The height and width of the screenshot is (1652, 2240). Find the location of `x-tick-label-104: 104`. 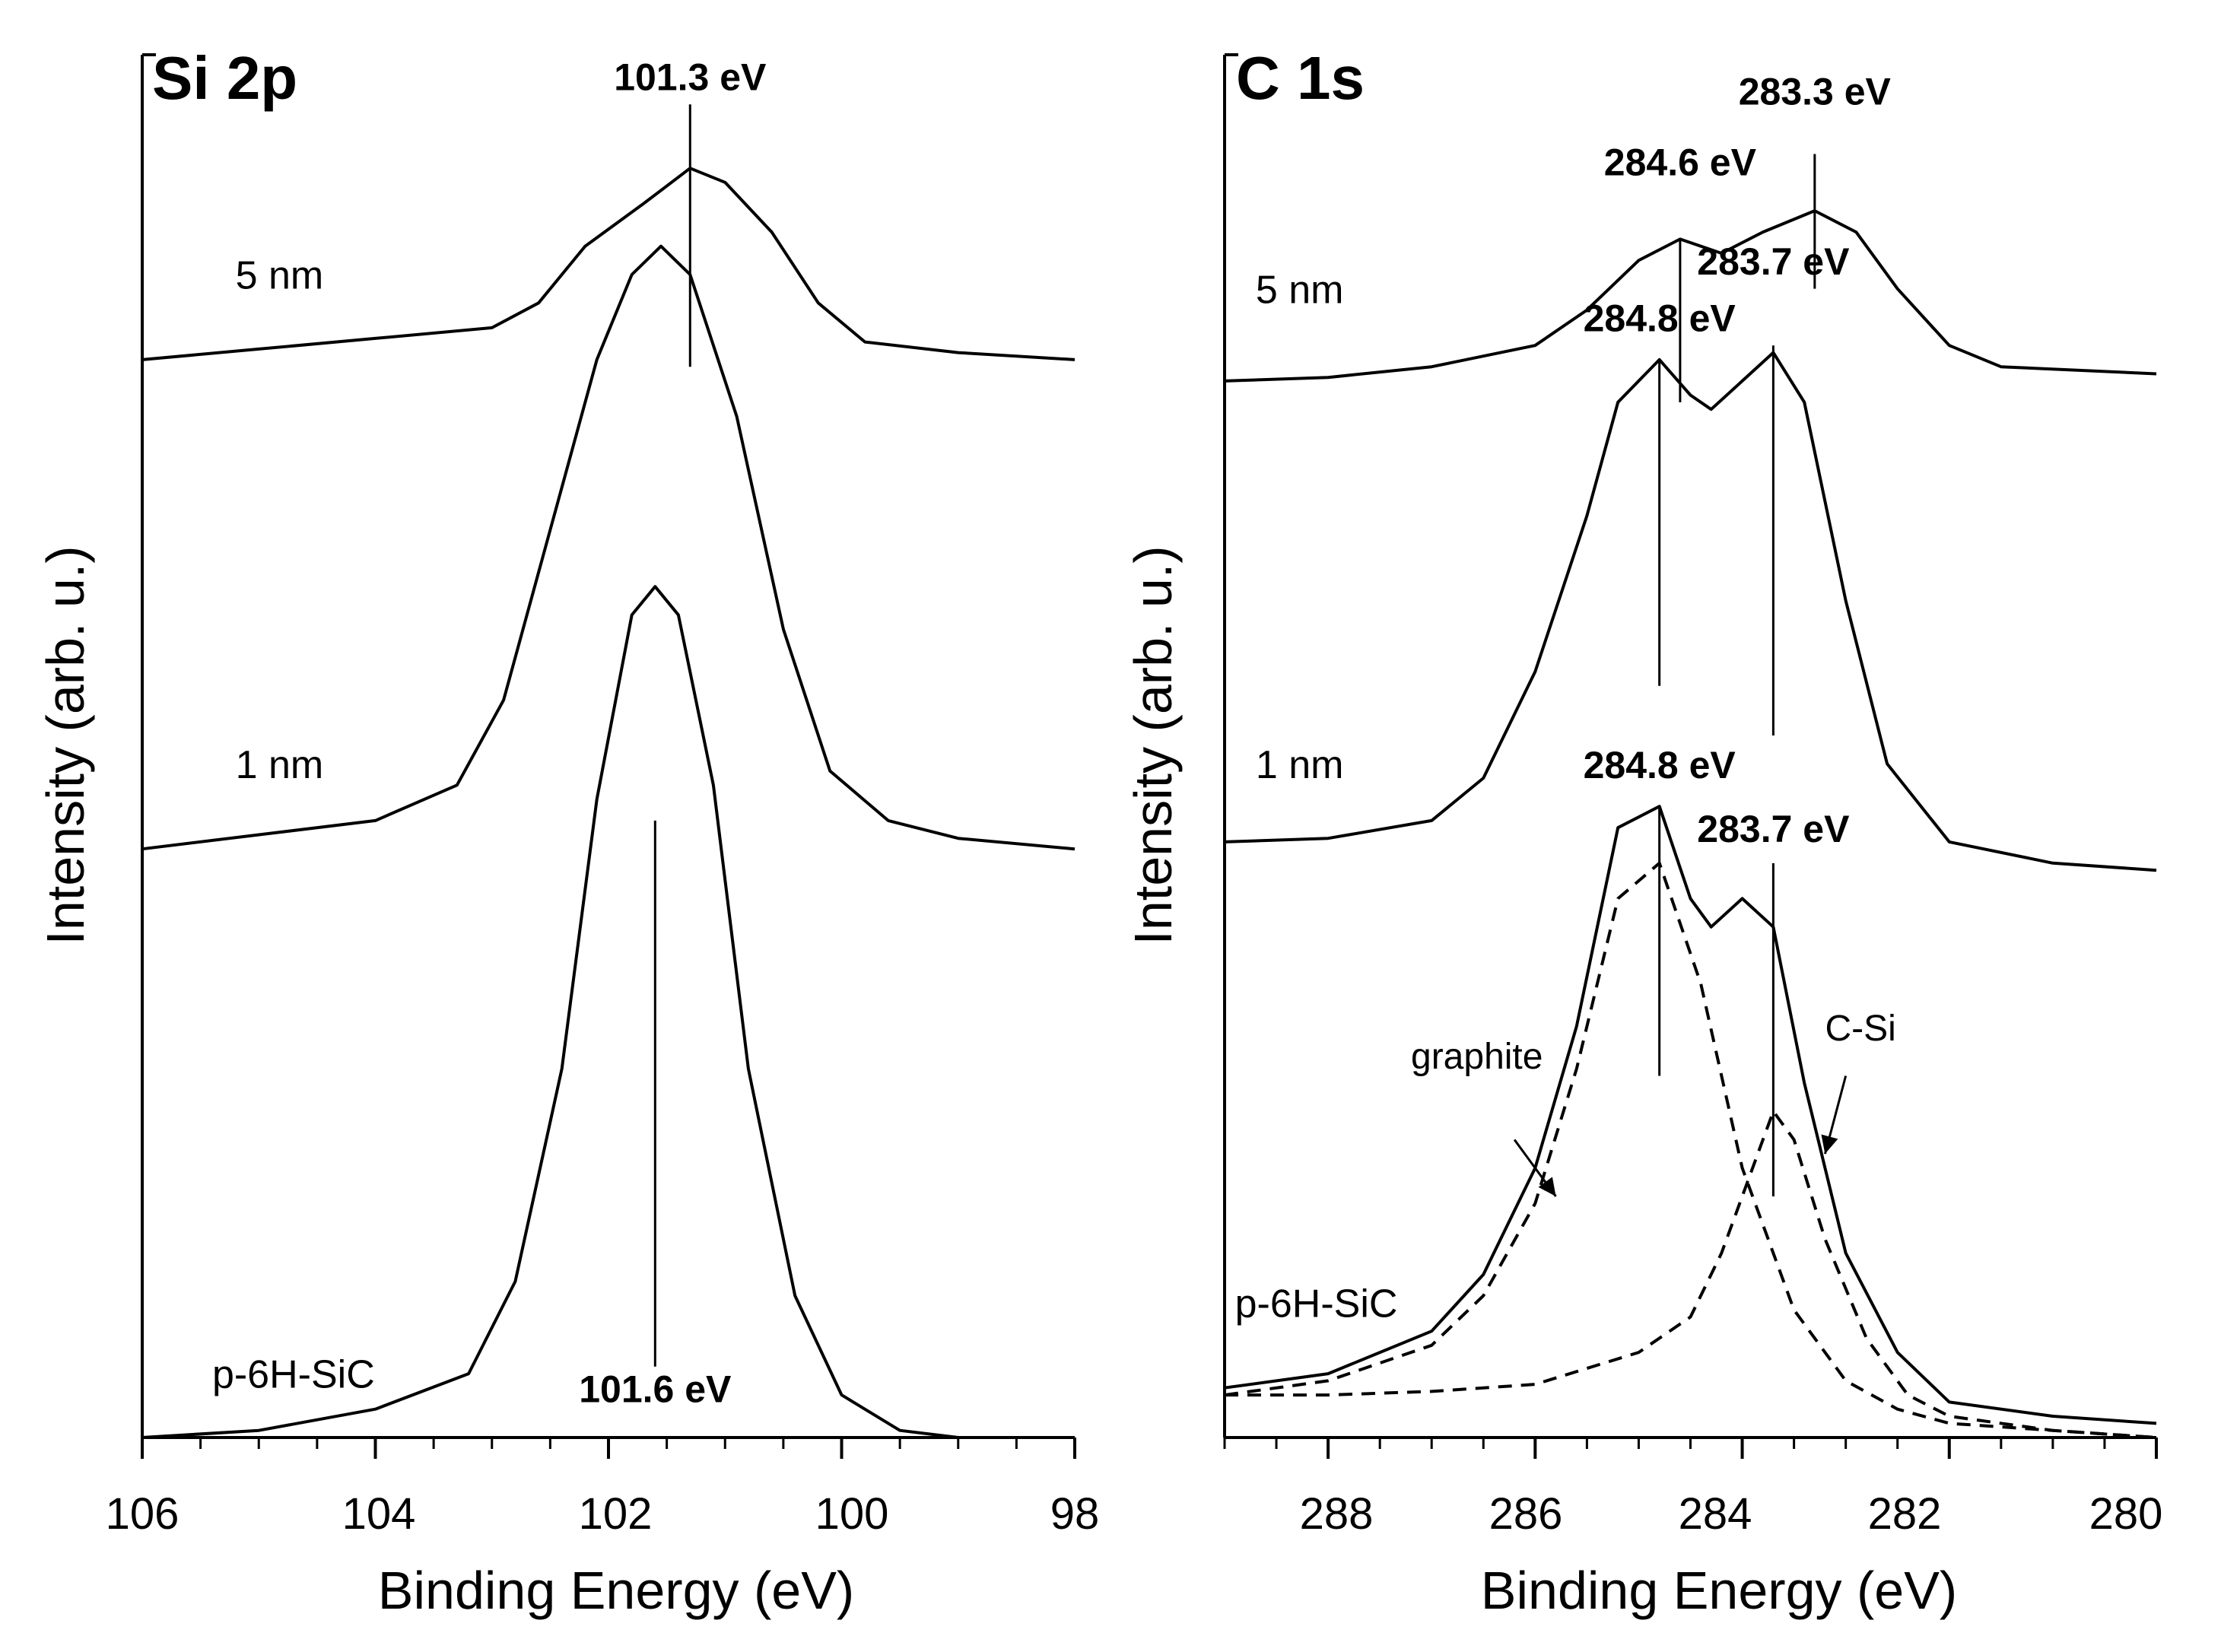

x-tick-label-104: 104 is located at coordinates (379, 1514).